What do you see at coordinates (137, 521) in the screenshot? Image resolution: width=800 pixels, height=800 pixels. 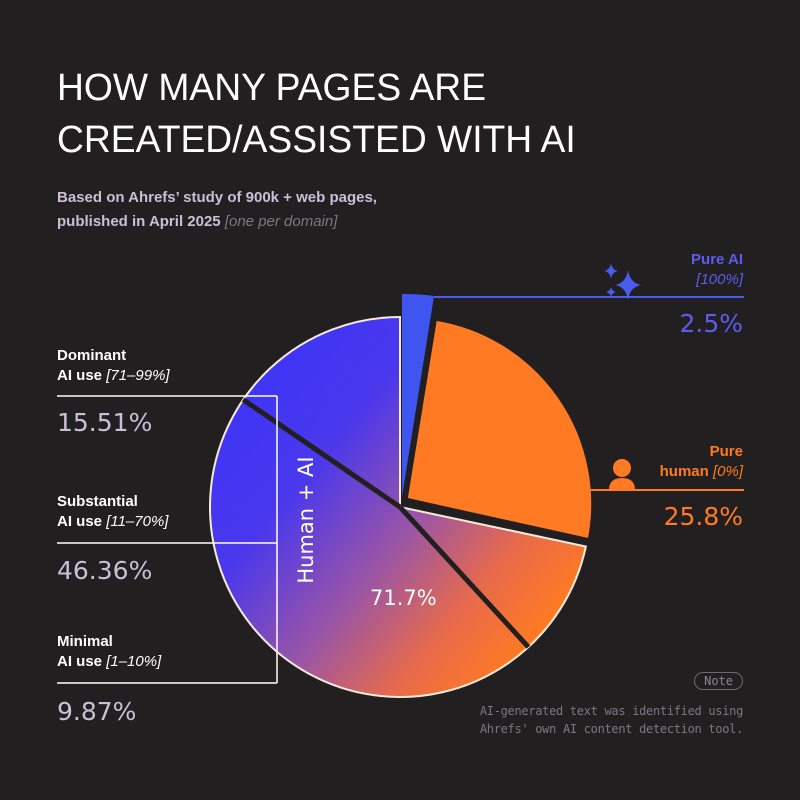 I see `substantial-range: [11–70%]` at bounding box center [137, 521].